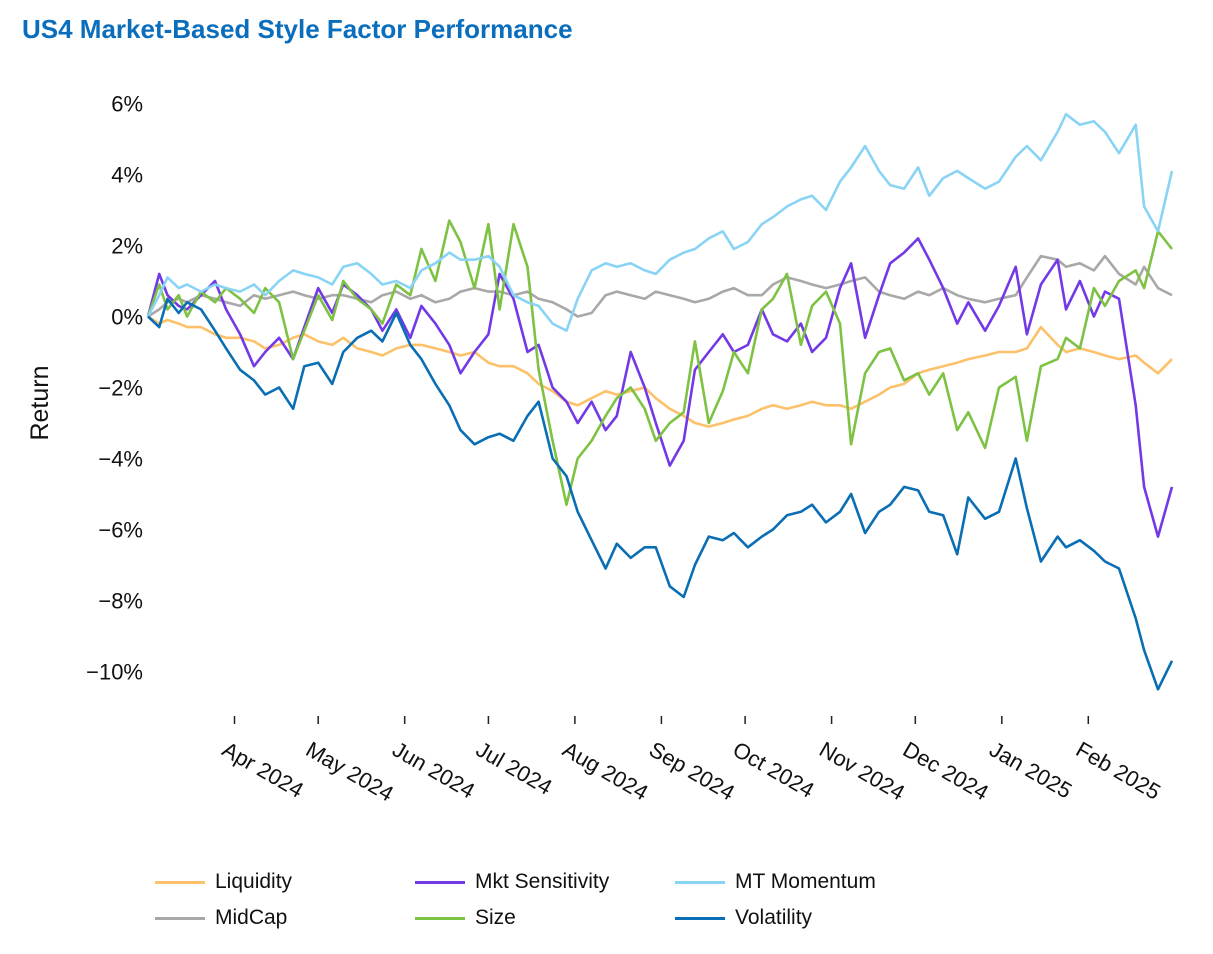 This screenshot has width=1213, height=954. Describe the element at coordinates (127, 175) in the screenshot. I see `y-tick-label: 4%` at that location.